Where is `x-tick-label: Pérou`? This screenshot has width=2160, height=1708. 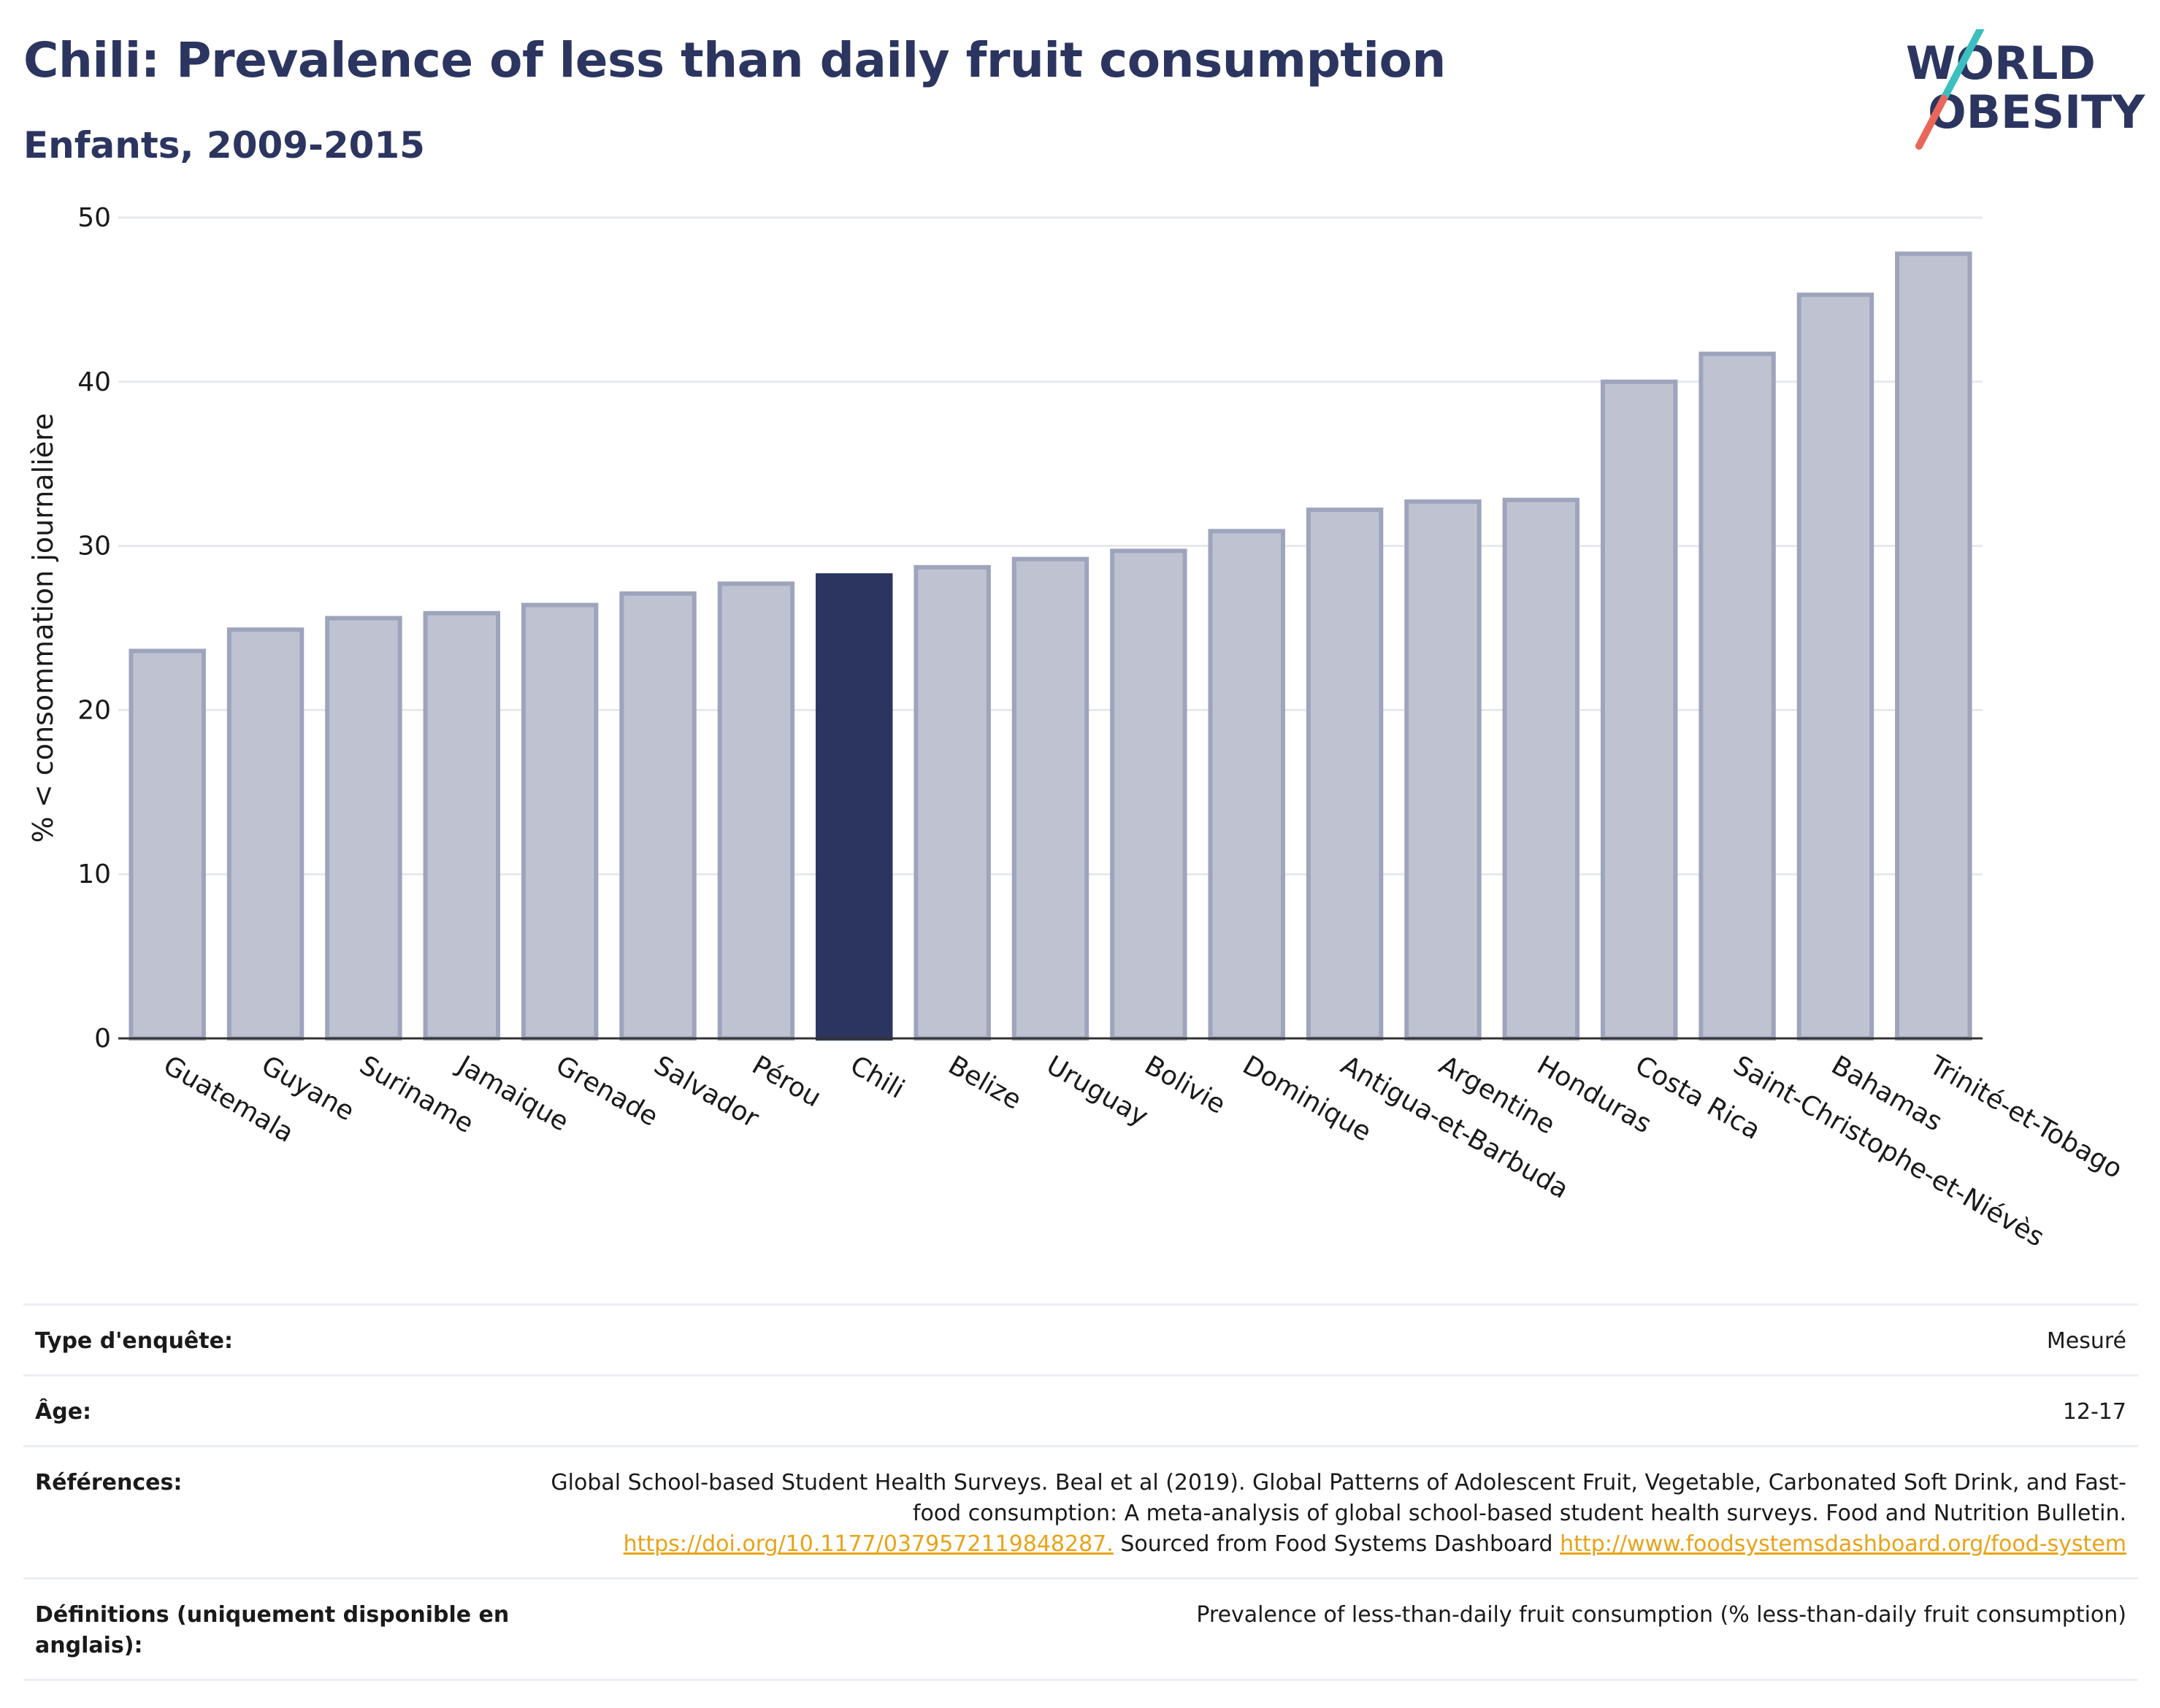
x-tick-label: Pérou is located at coordinates (786, 1081).